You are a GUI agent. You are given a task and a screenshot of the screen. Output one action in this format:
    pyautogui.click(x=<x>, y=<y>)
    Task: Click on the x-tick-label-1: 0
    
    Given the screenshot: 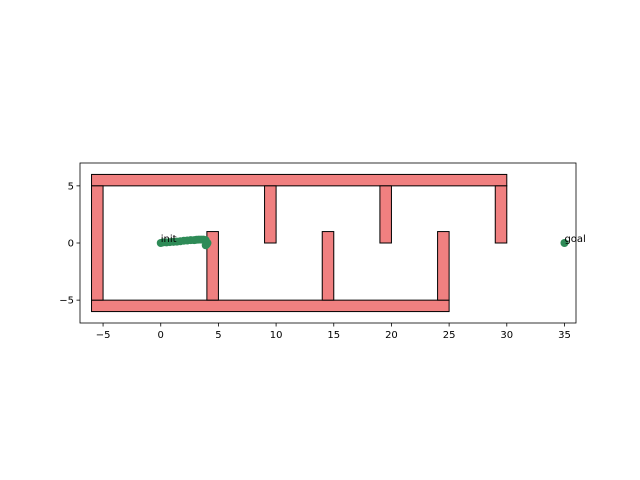 What is the action you would take?
    pyautogui.click(x=161, y=335)
    